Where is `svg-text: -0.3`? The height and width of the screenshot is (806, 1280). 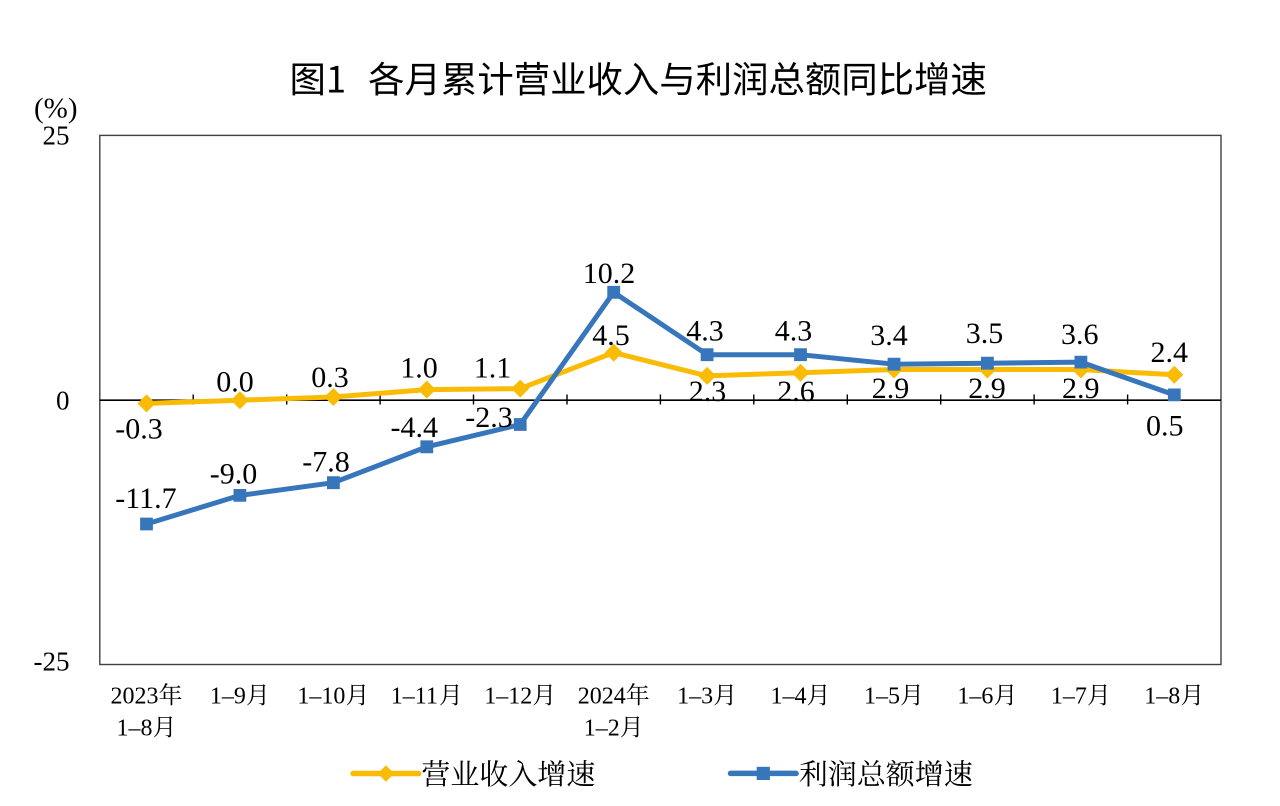
svg-text: -0.3 is located at coordinates (139, 429).